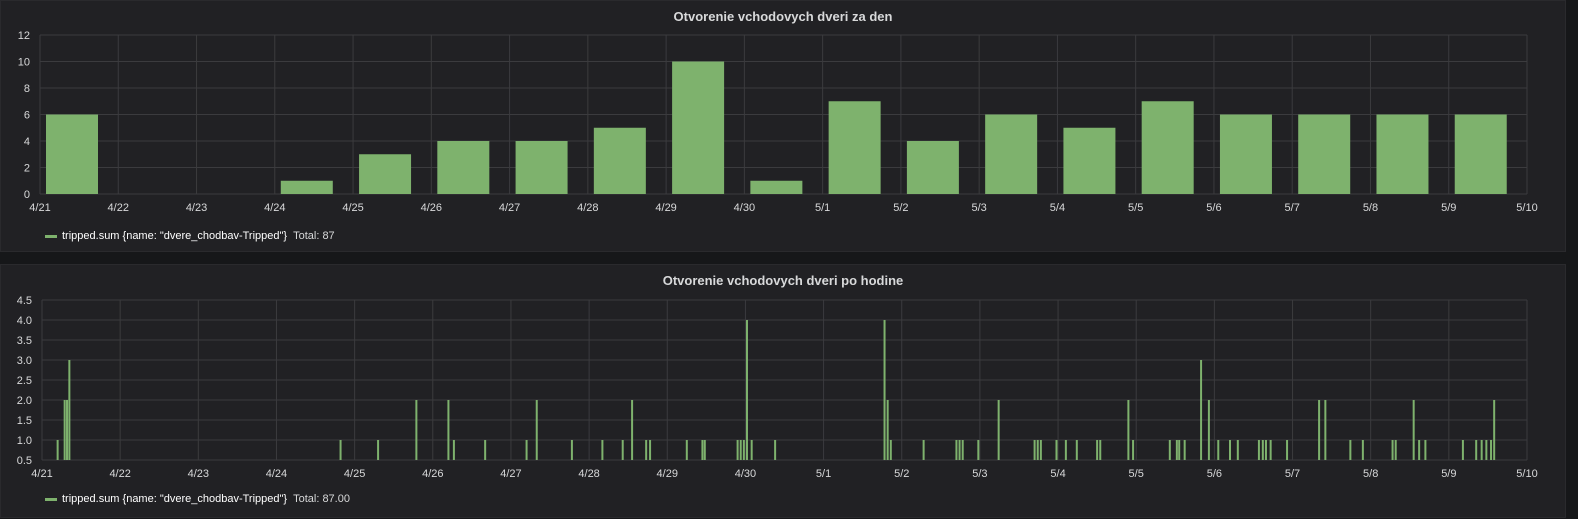  What do you see at coordinates (463, 167) in the screenshot?
I see `bar-4/26` at bounding box center [463, 167].